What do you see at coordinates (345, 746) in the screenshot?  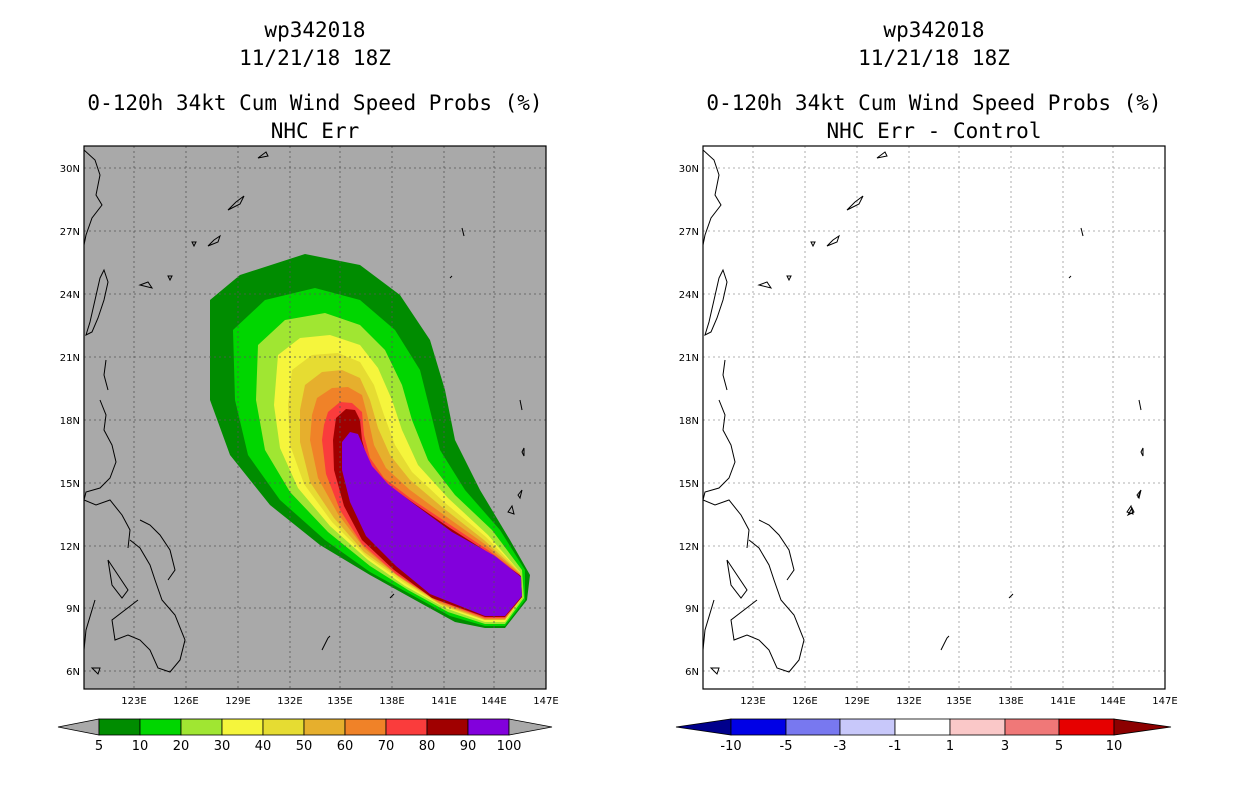 I see `left-cb-label-60: 60` at bounding box center [345, 746].